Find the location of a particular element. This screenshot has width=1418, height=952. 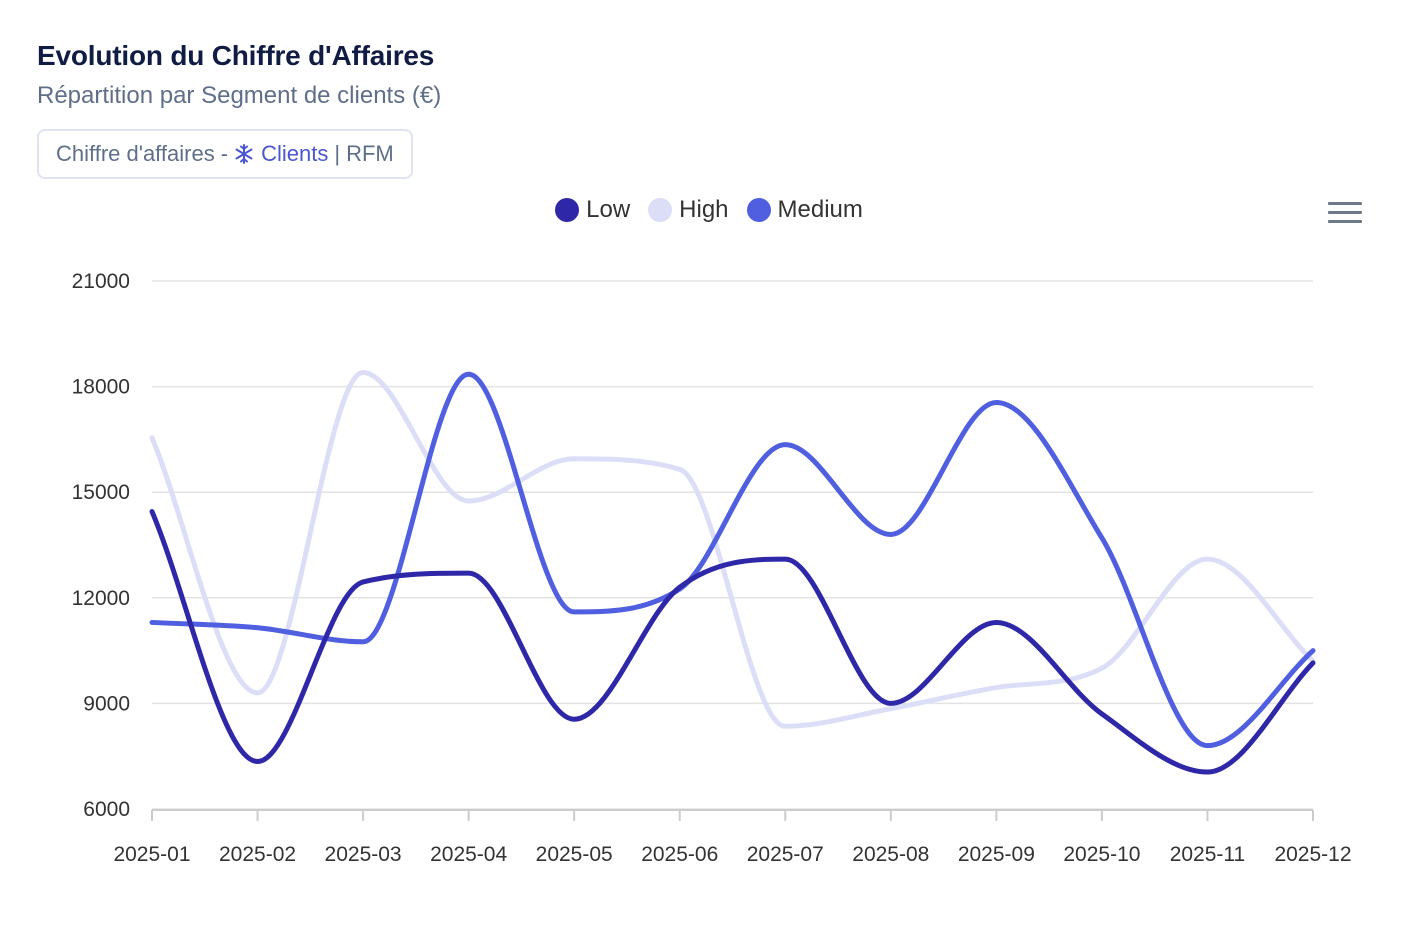

y-tick-label: 21000 is located at coordinates (101, 281).